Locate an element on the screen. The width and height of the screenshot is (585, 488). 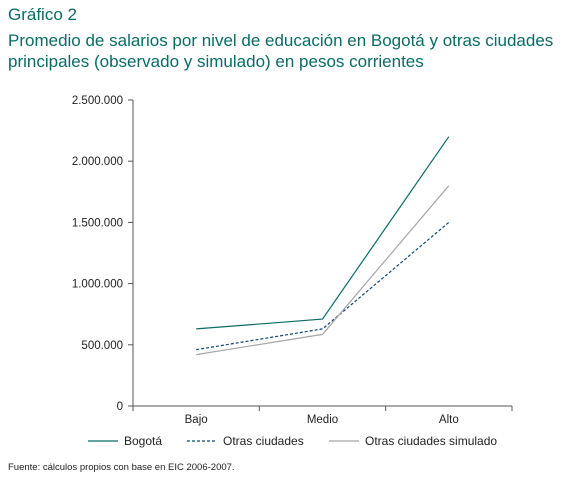
legend-label-1: Otras ciudades is located at coordinates (263, 441).